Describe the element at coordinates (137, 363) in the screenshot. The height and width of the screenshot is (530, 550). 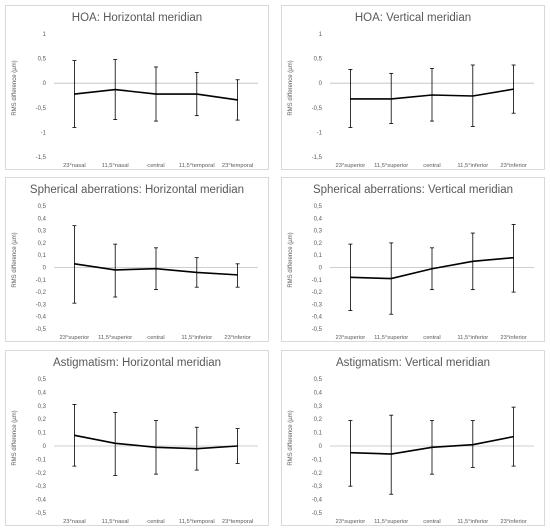
I see `chart-title: Astigmatism: Horizontal meridian` at that location.